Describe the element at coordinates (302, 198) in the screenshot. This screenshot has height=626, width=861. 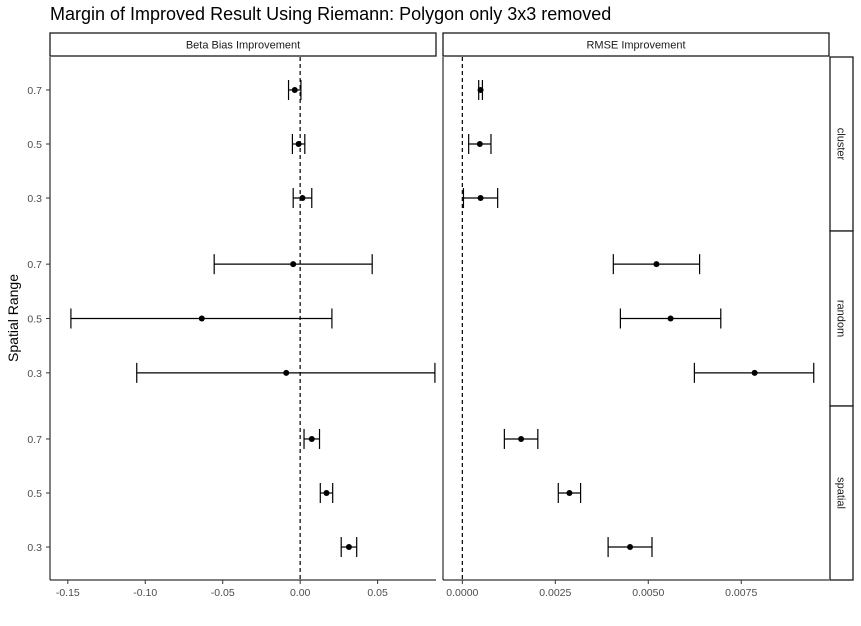
I see `point-beta-bias-improvement-cluster-0.3` at that location.